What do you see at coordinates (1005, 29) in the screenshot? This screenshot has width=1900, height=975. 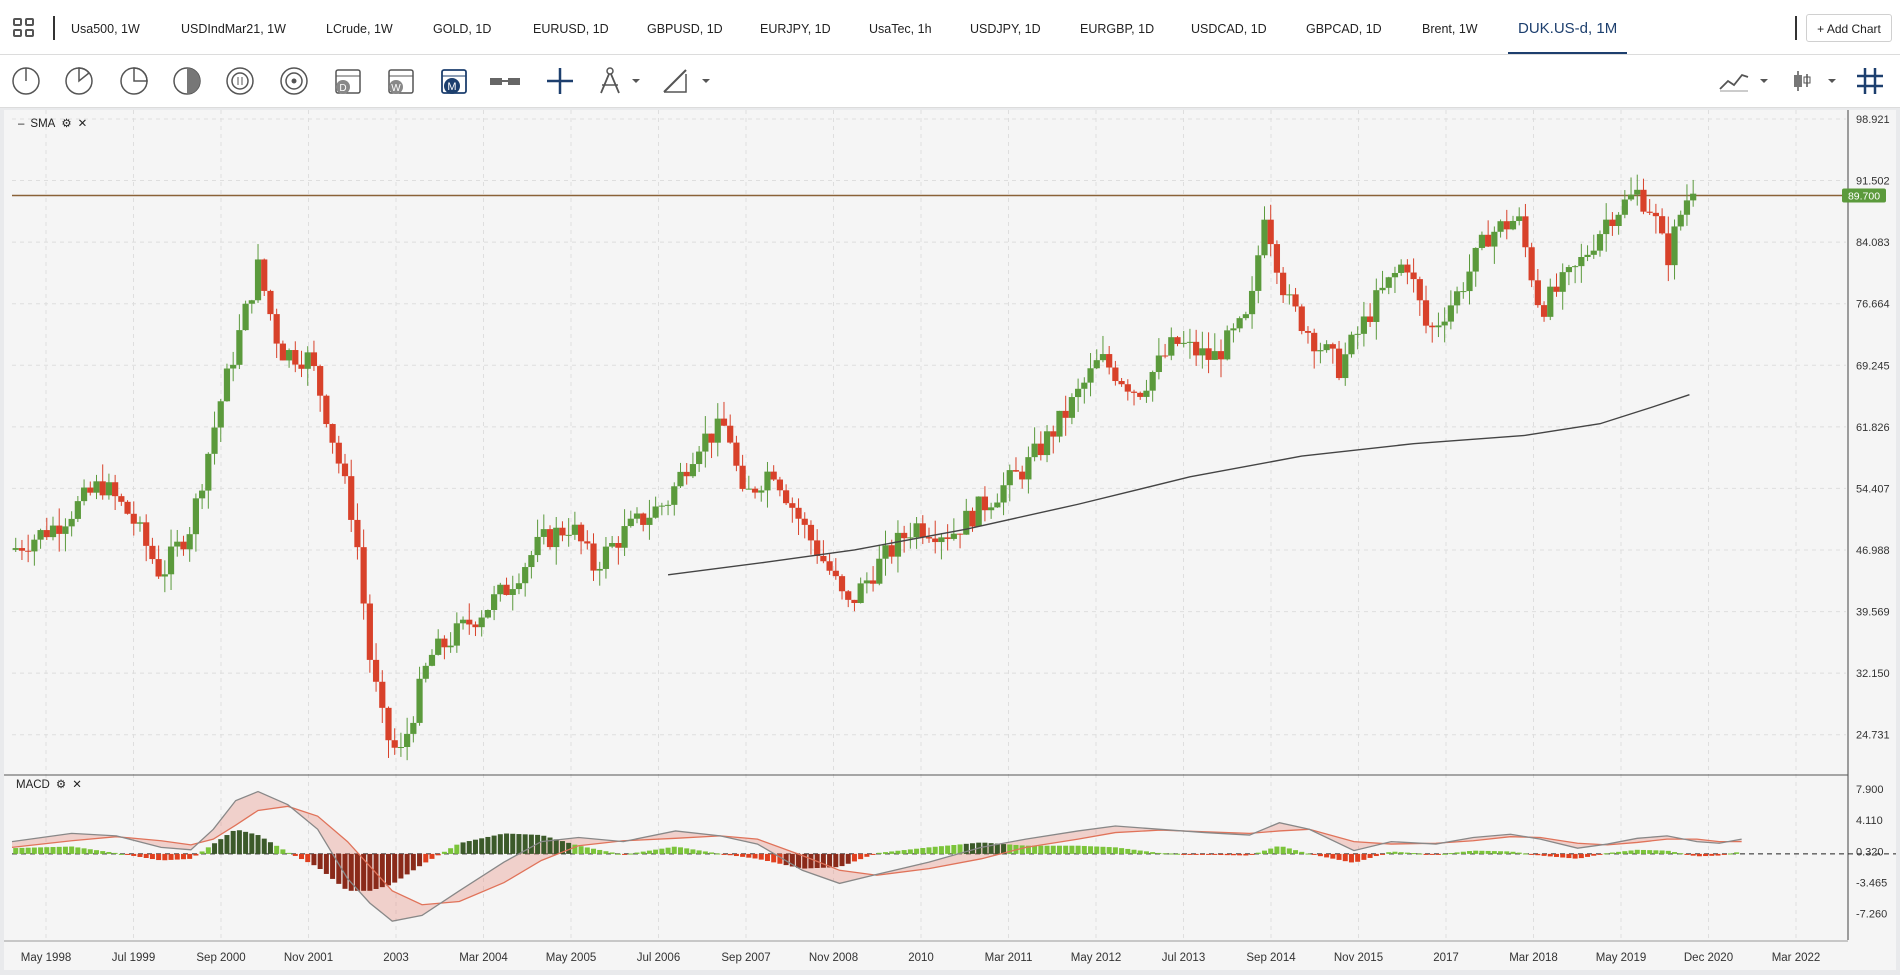 I see `tab-chart: USDJPY, 1D` at bounding box center [1005, 29].